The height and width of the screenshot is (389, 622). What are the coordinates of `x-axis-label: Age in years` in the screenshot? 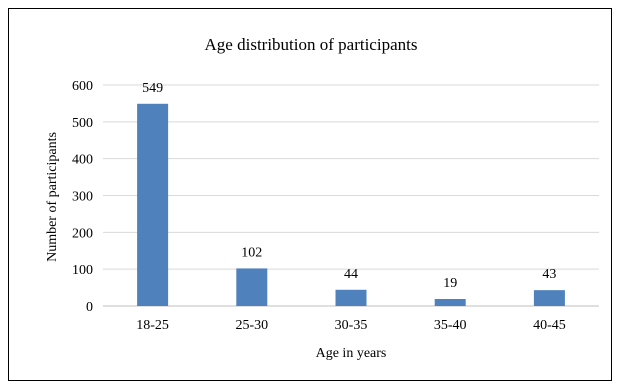 It's located at (351, 353).